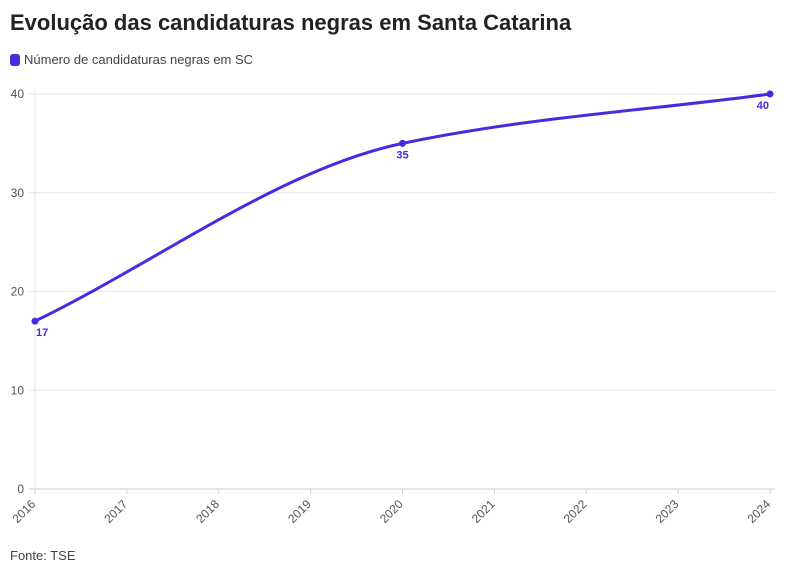 This screenshot has width=796, height=575. I want to click on y-axis-ticks: 0 10 20 30 40, so click(18, 291).